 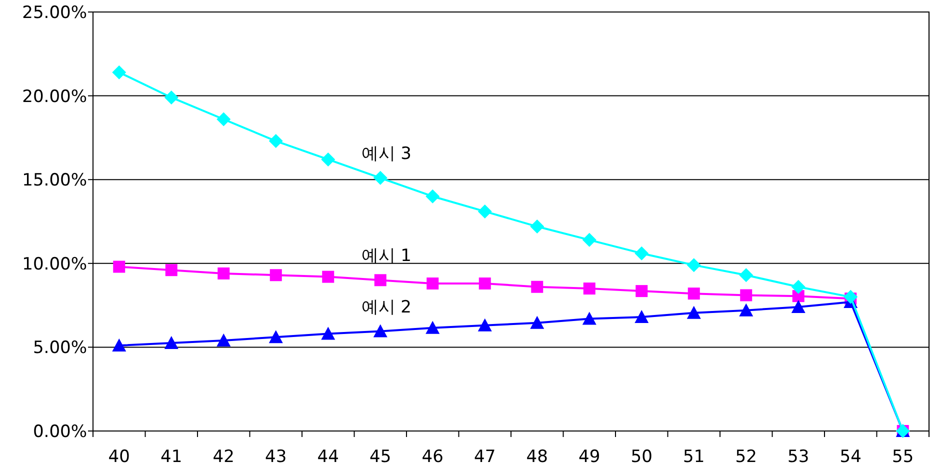 What do you see at coordinates (746, 457) in the screenshot?
I see `x-tick-label: 52` at bounding box center [746, 457].